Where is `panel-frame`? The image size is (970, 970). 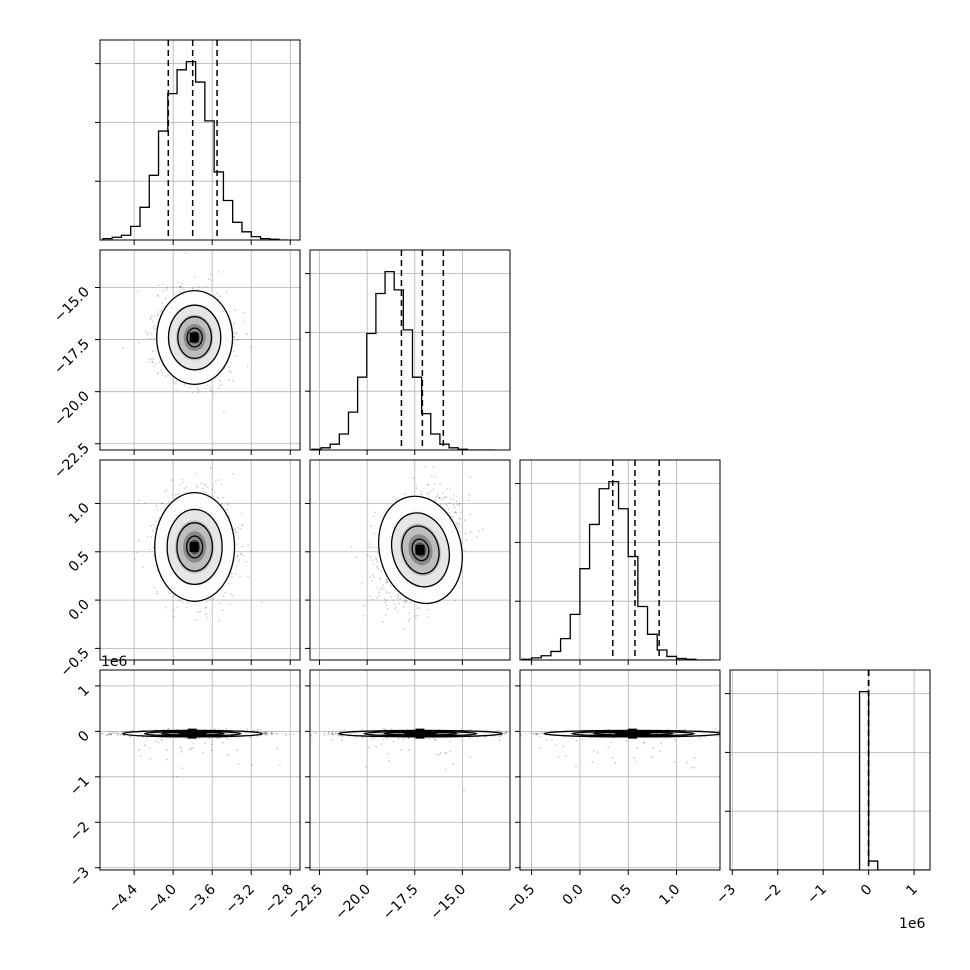
panel-frame is located at coordinates (410, 560).